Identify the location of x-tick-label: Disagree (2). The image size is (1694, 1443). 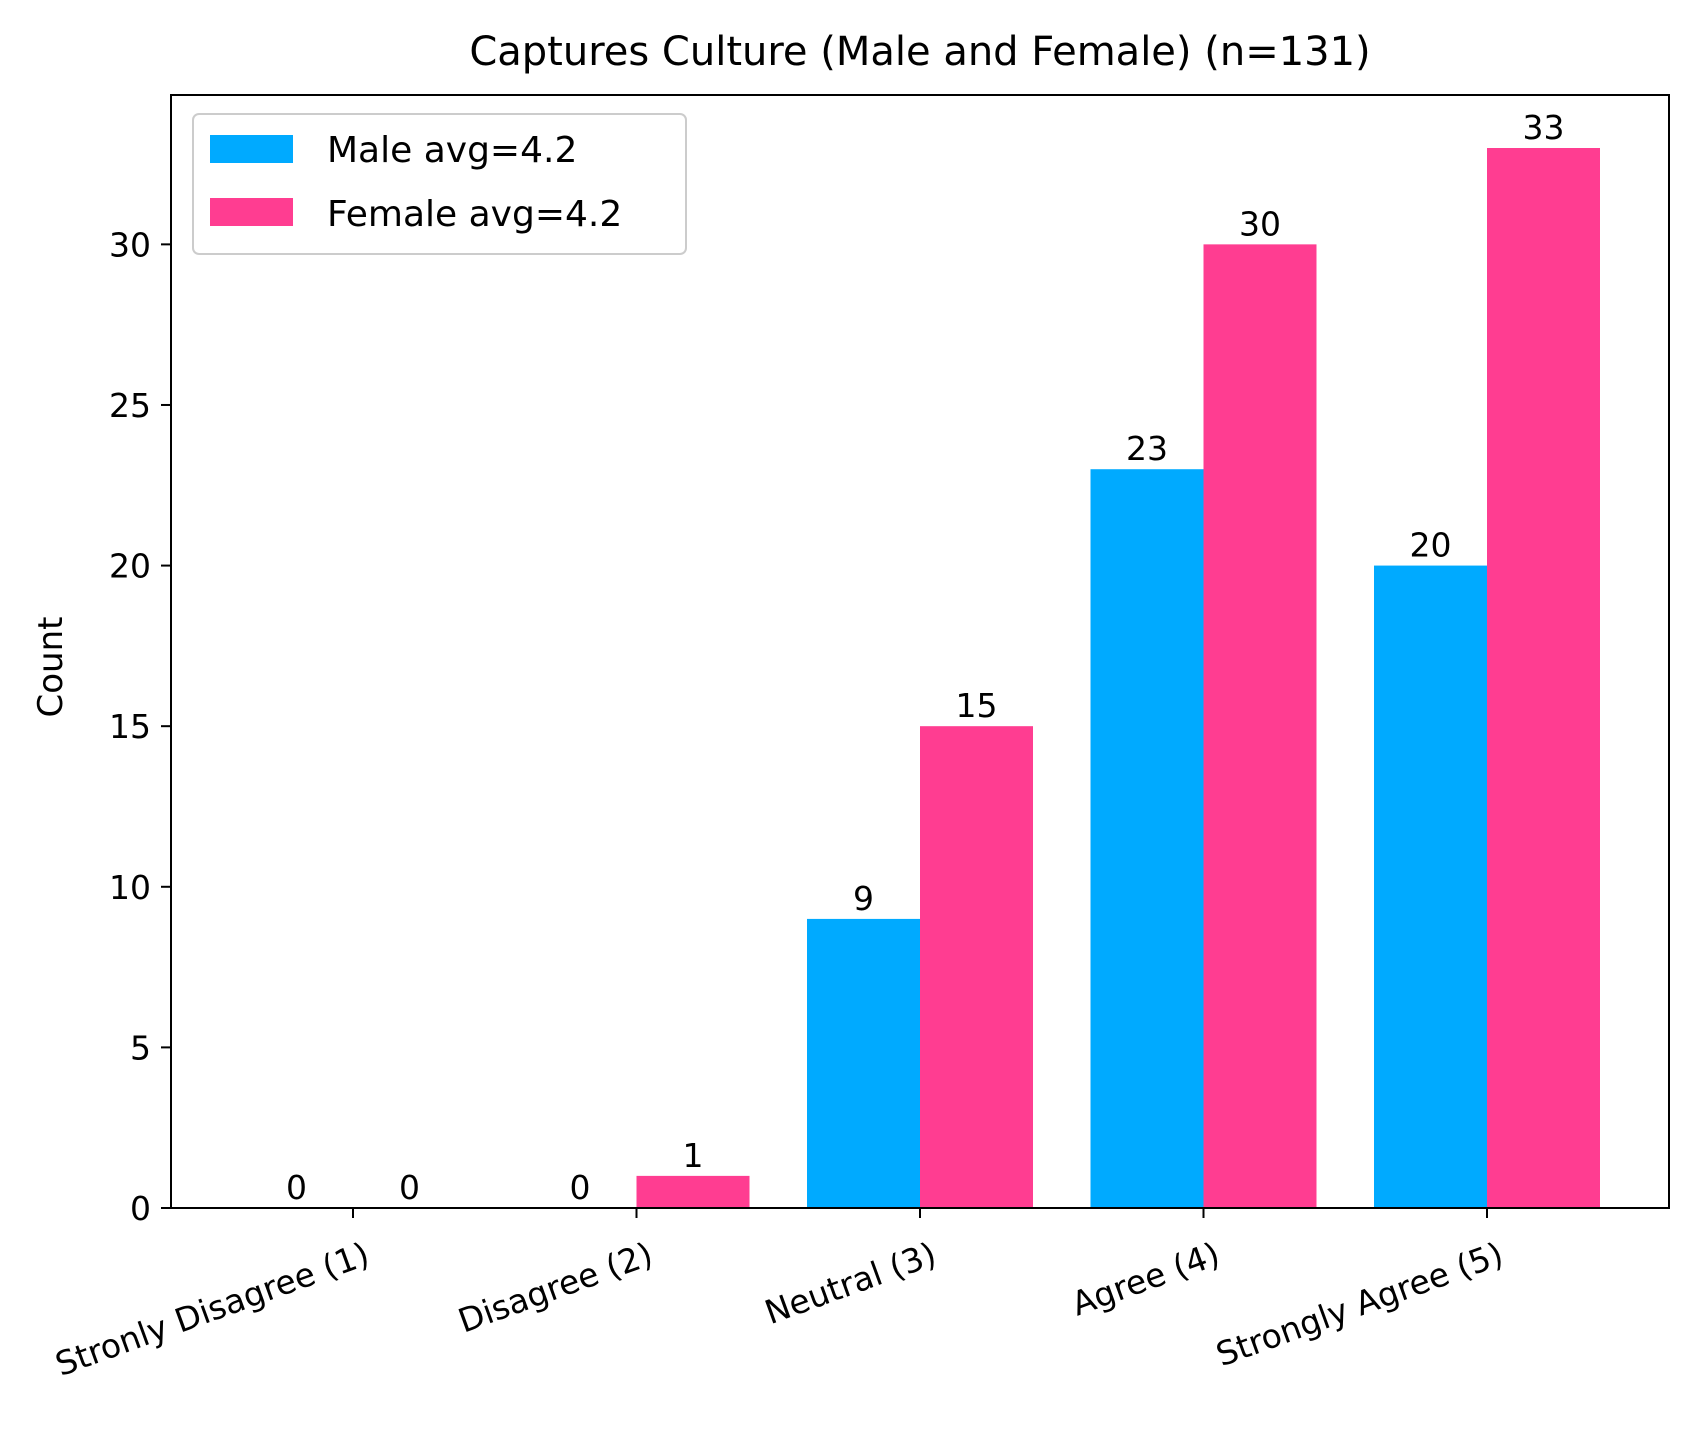
(555, 1287).